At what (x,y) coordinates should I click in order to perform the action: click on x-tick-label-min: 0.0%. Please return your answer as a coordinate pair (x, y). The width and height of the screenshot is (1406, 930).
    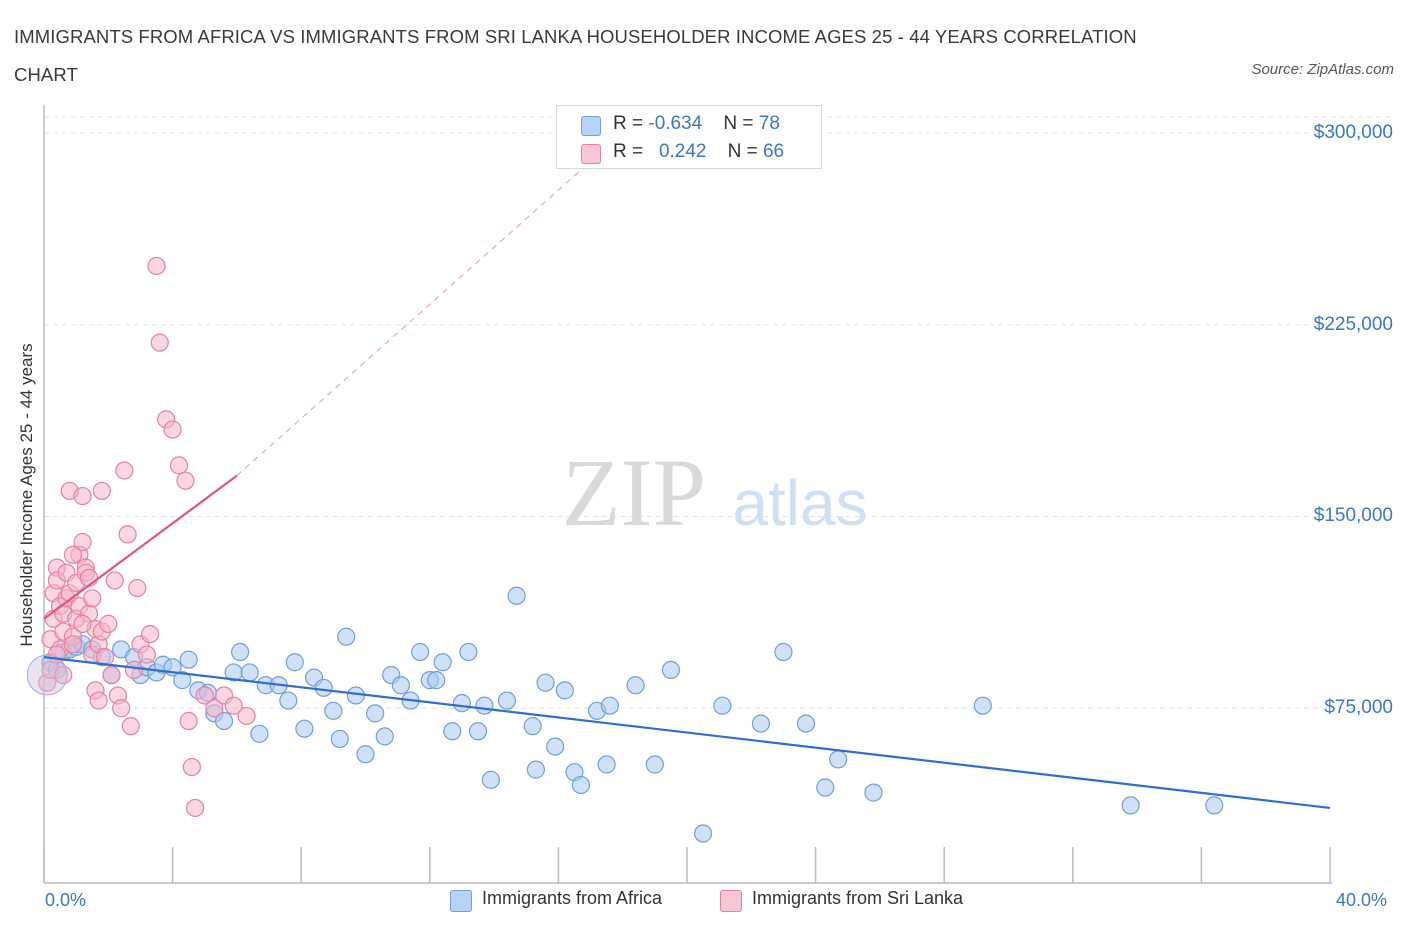
    Looking at the image, I should click on (66, 900).